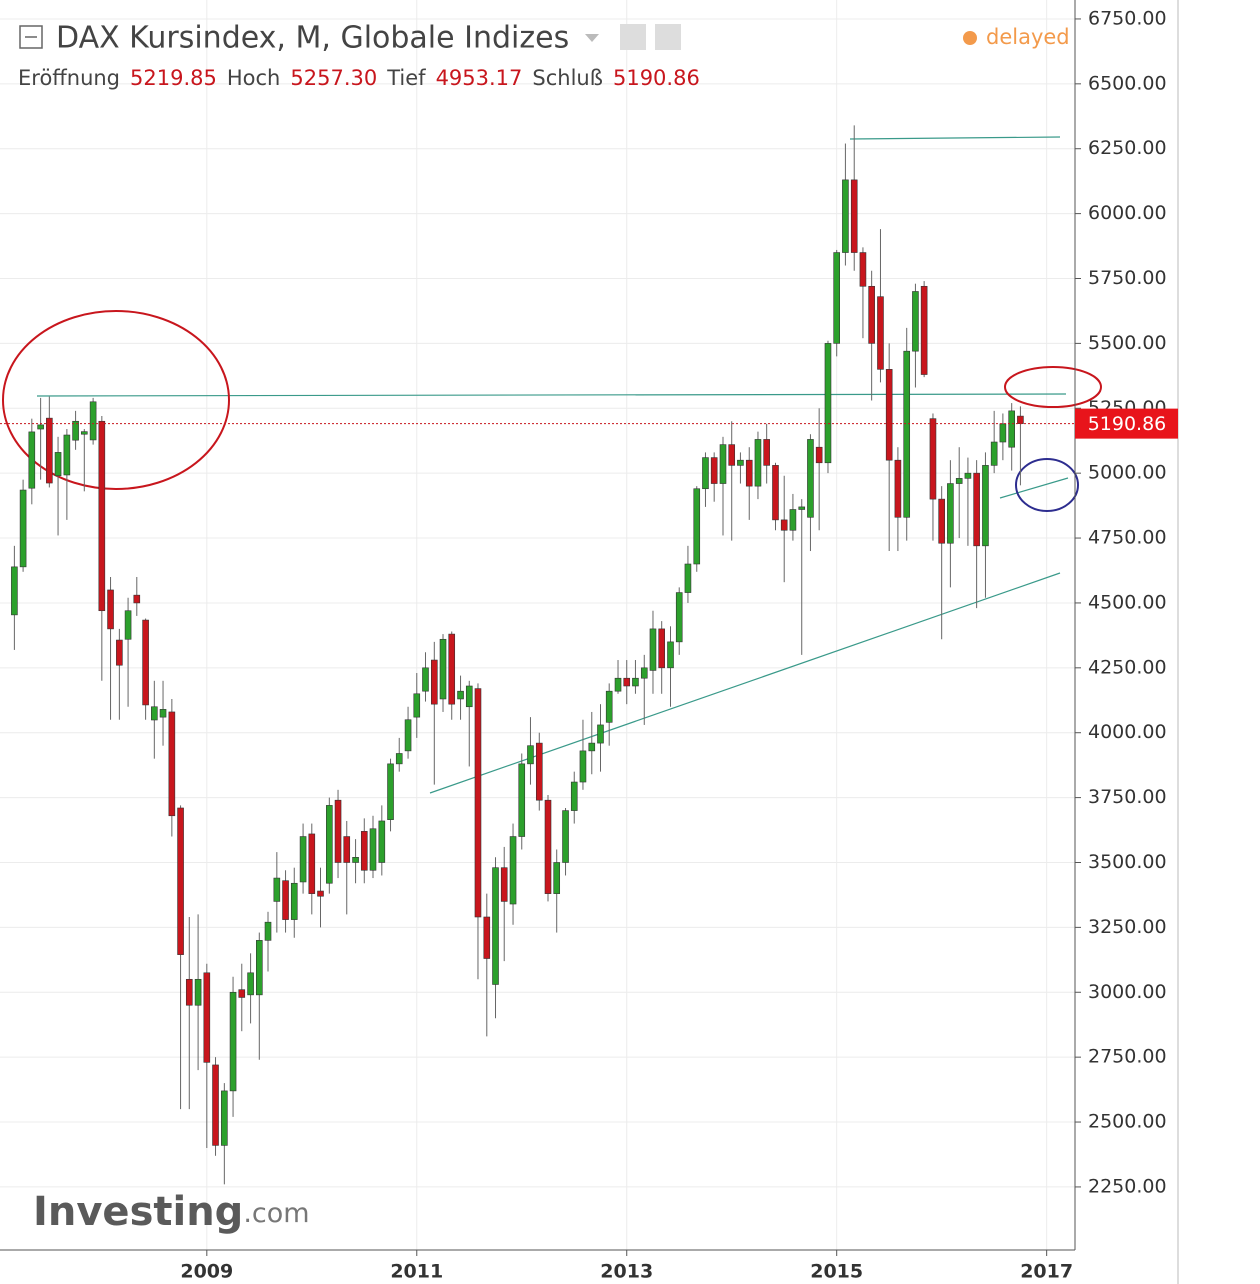 The height and width of the screenshot is (1284, 1260). Describe the element at coordinates (1127, 213) in the screenshot. I see `y-tick-label: 6000.00` at that location.